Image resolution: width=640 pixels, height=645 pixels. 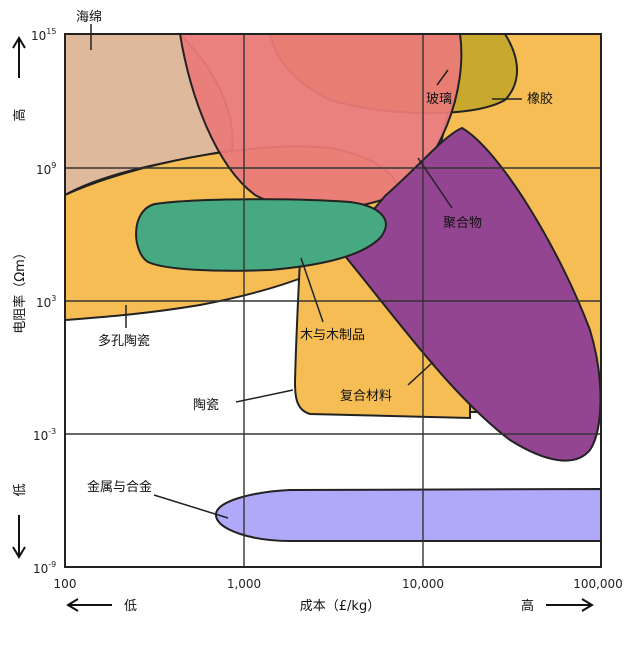 I want to click on label-polymers: 聚合物, so click(x=462, y=223).